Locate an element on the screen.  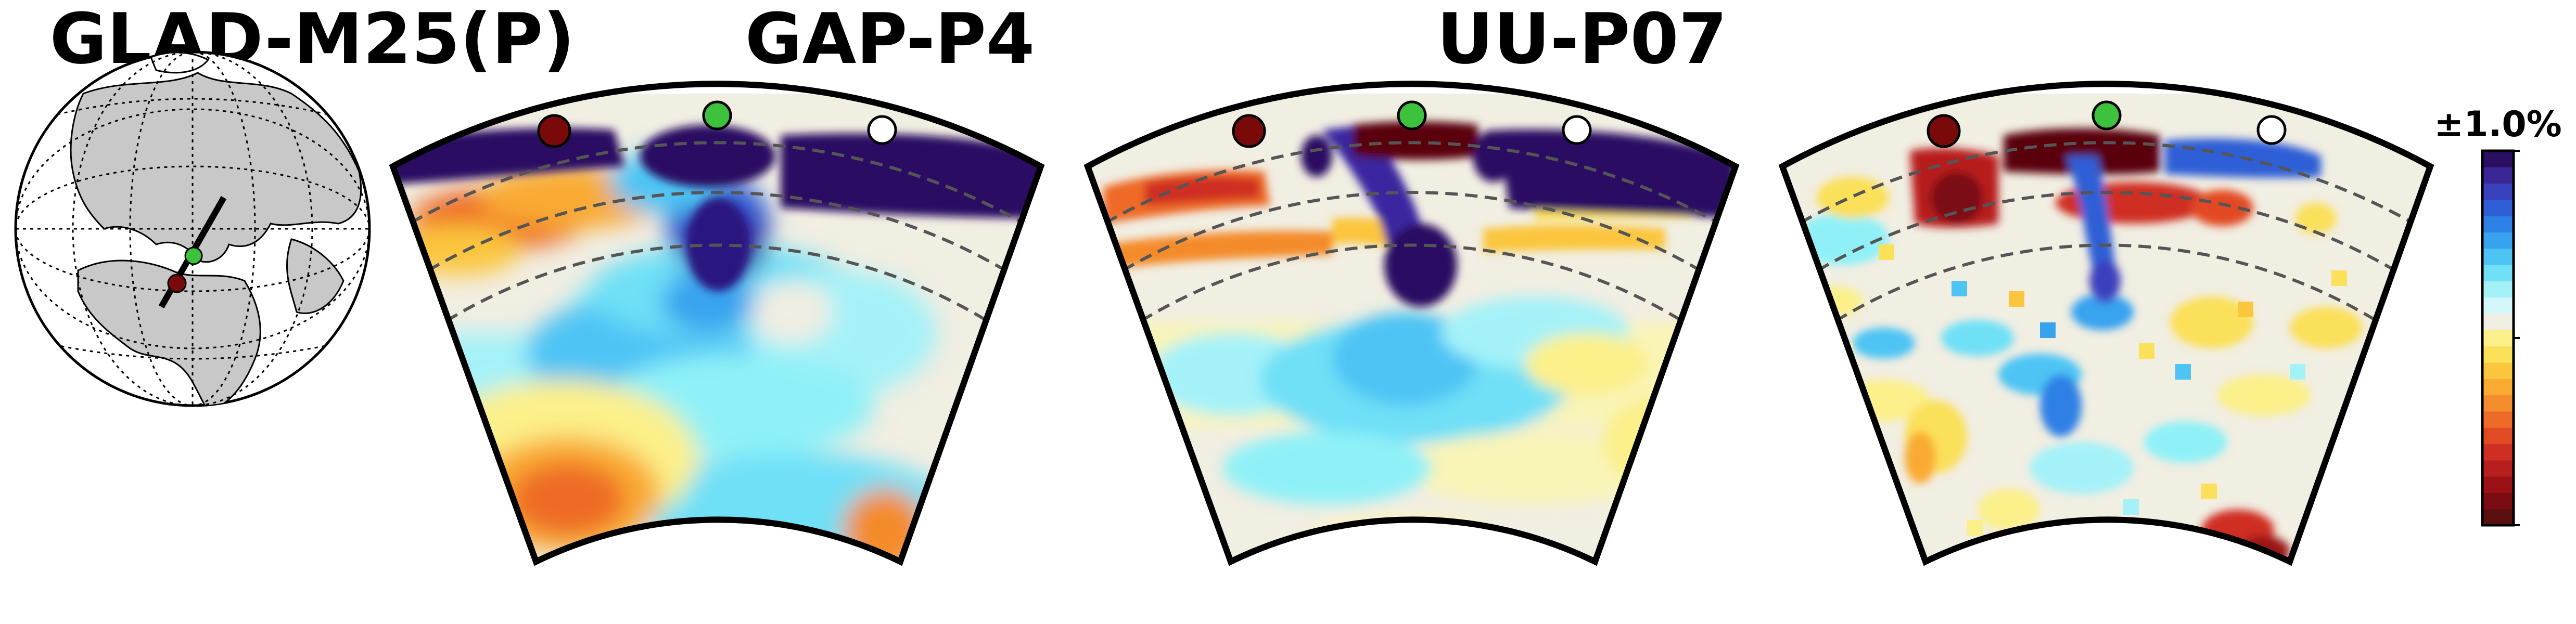
colorbar-swatches is located at coordinates (2498, 338).